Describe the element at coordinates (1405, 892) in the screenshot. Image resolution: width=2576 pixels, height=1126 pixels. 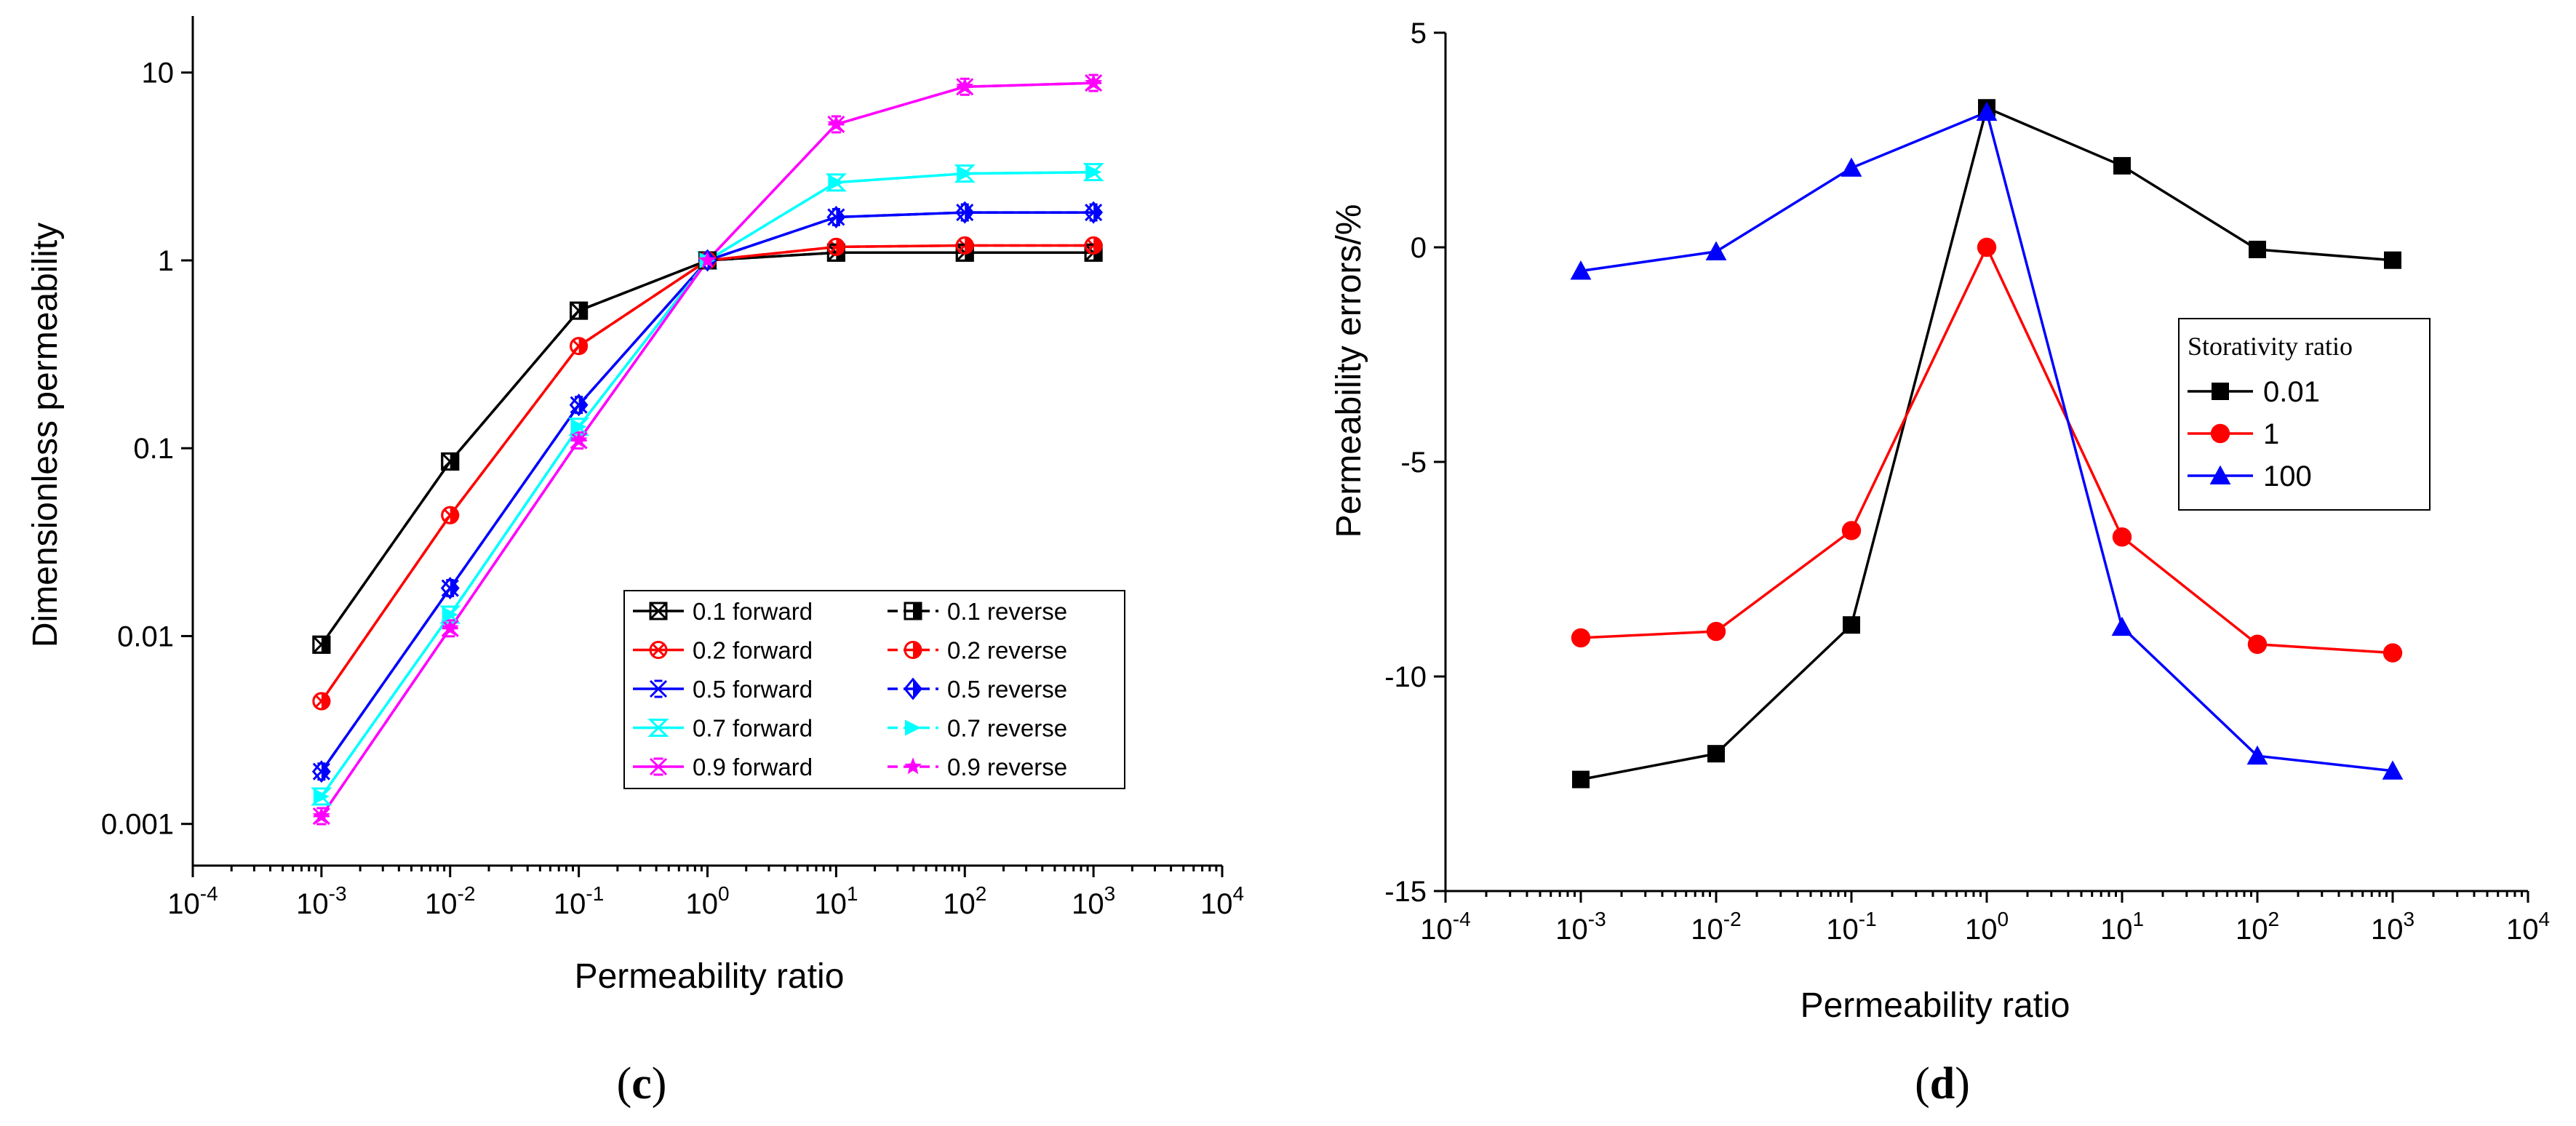
I see `chart-d-y-tick-label: -15` at that location.